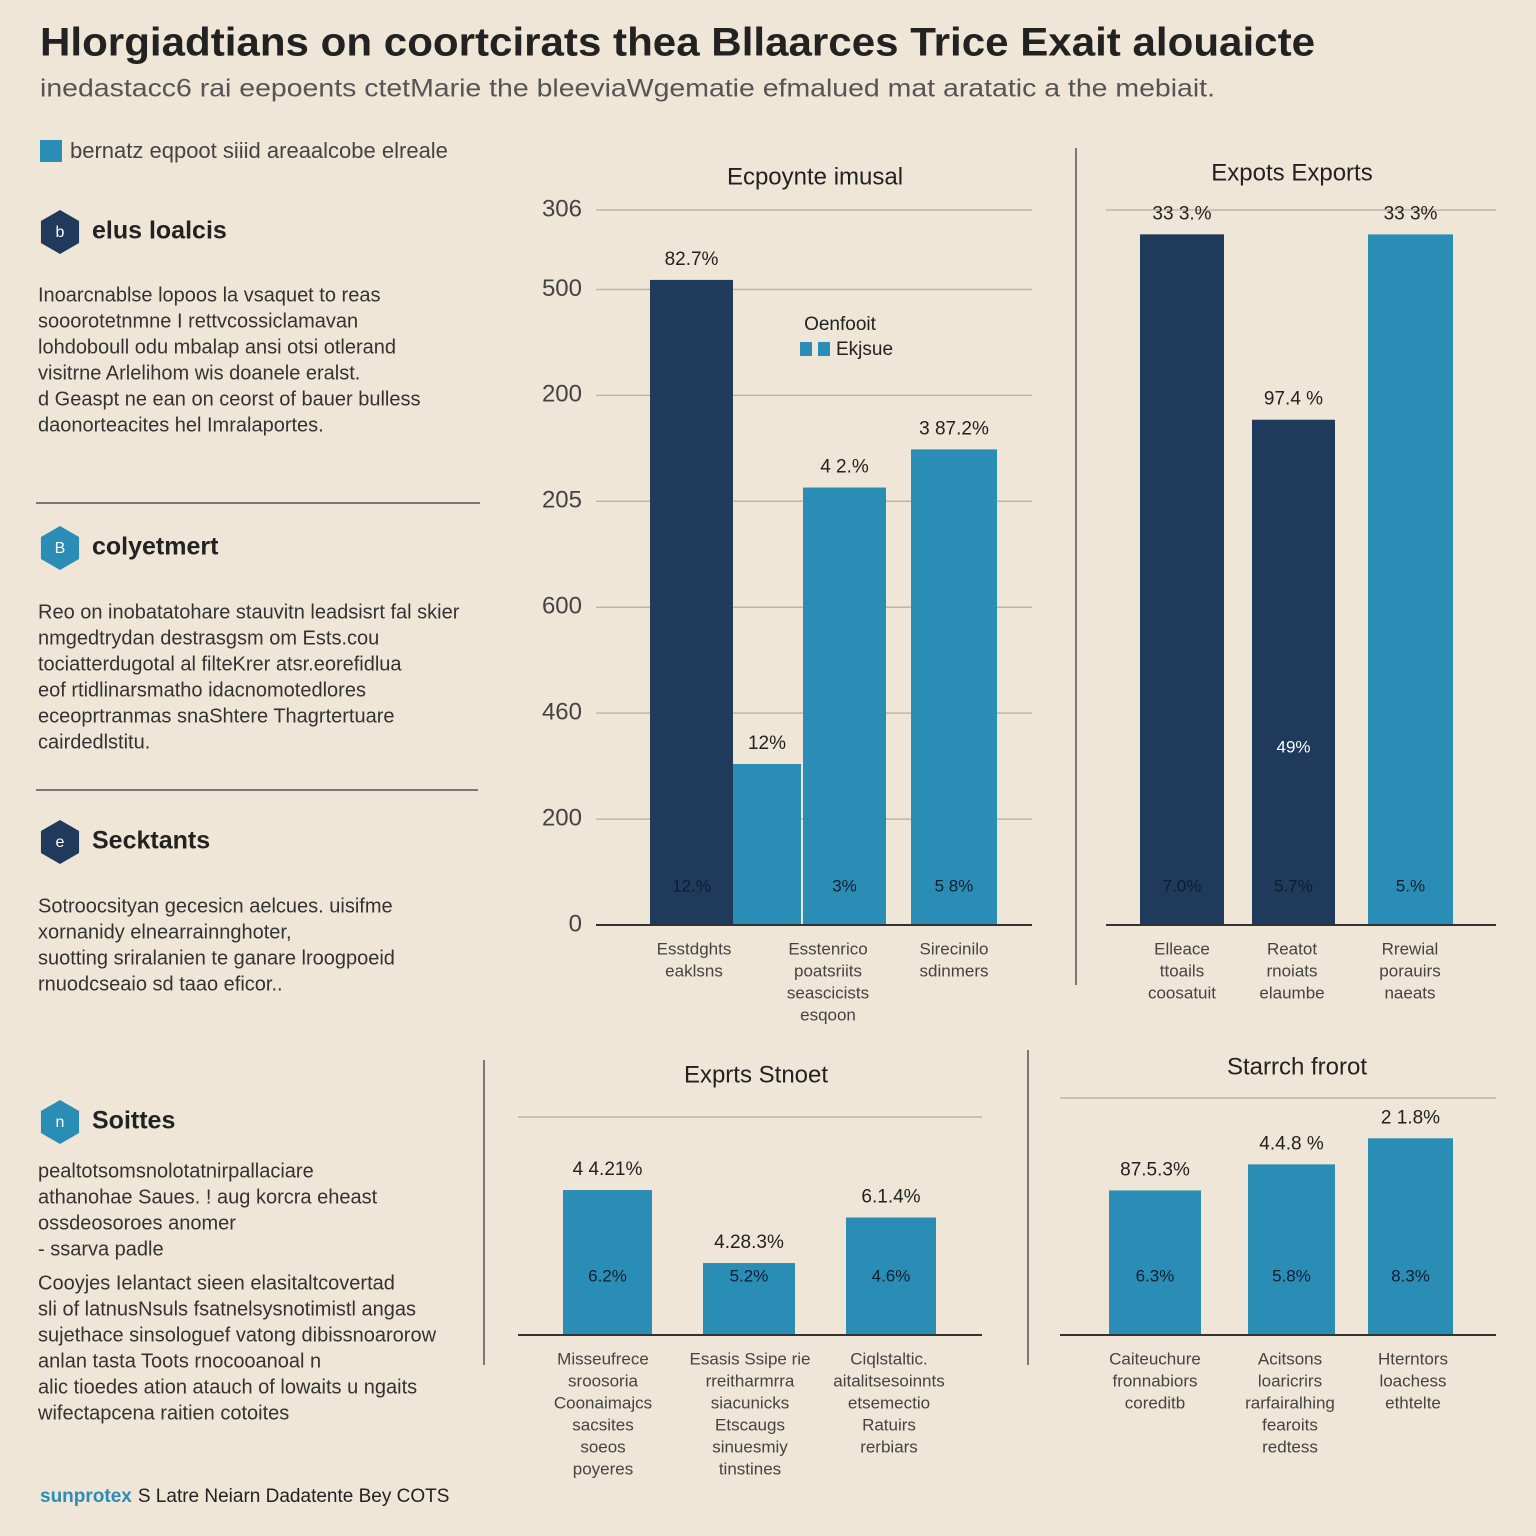  What do you see at coordinates (815, 176) in the screenshot?
I see `chart-title: Ecpoynte imusal` at bounding box center [815, 176].